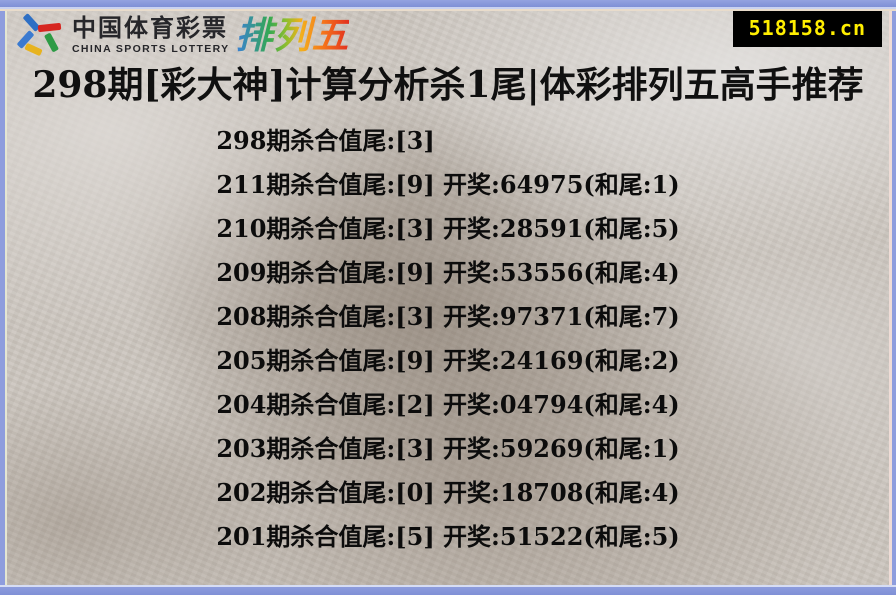 The width and height of the screenshot is (896, 595). Describe the element at coordinates (150, 29) in the screenshot. I see `brand-name-cn: 中国体育彩票` at that location.